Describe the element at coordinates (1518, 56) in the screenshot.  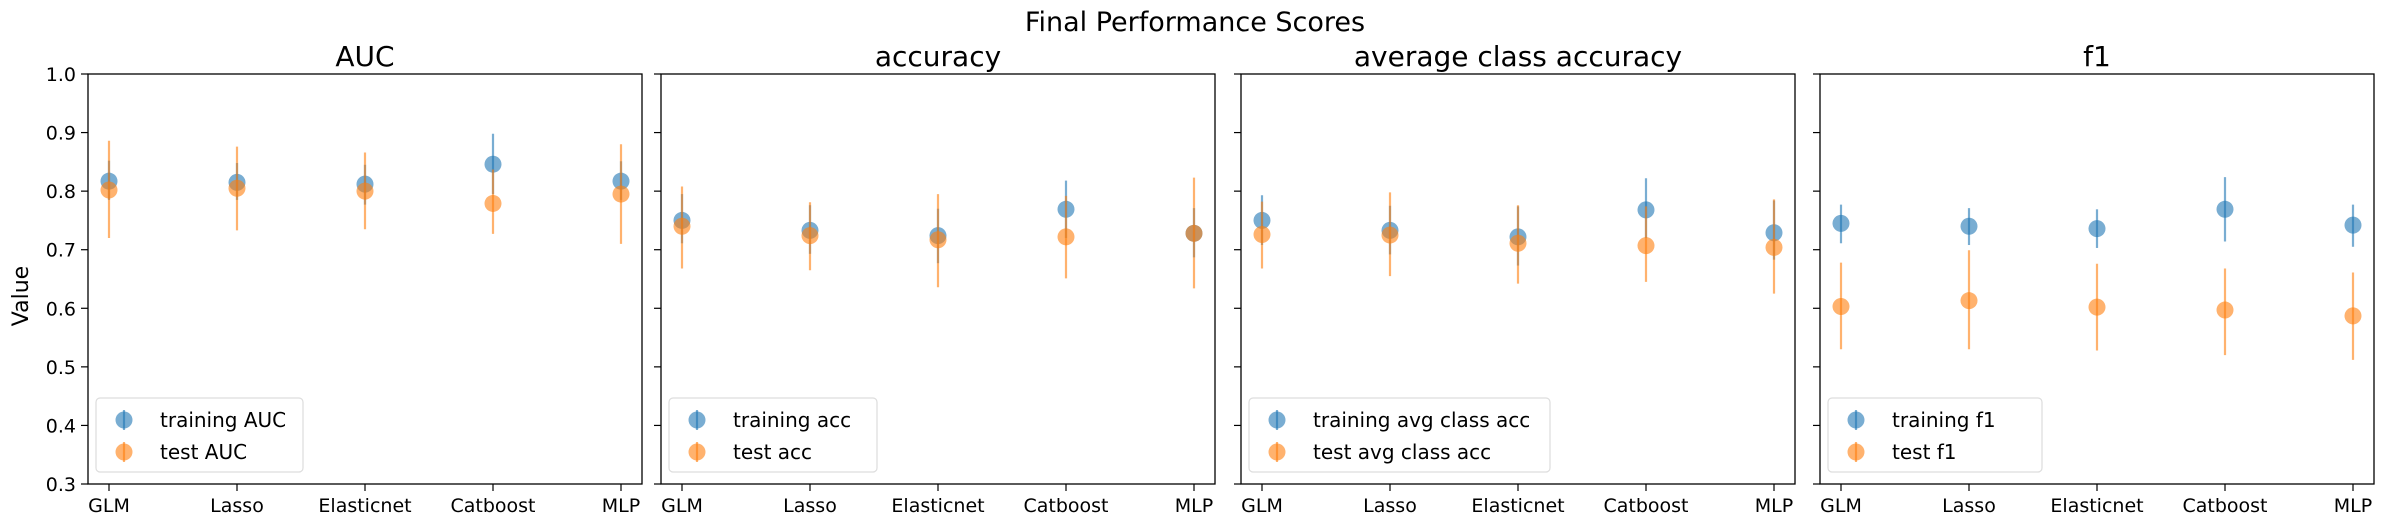
I see `panel-title: average class accuracy` at that location.